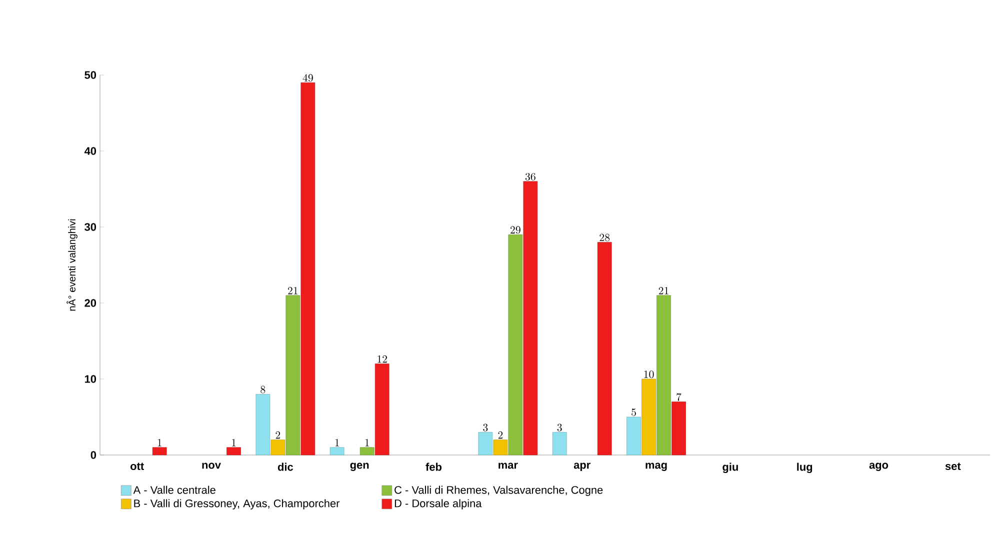  I want to click on x-tick-label: lug, so click(804, 468).